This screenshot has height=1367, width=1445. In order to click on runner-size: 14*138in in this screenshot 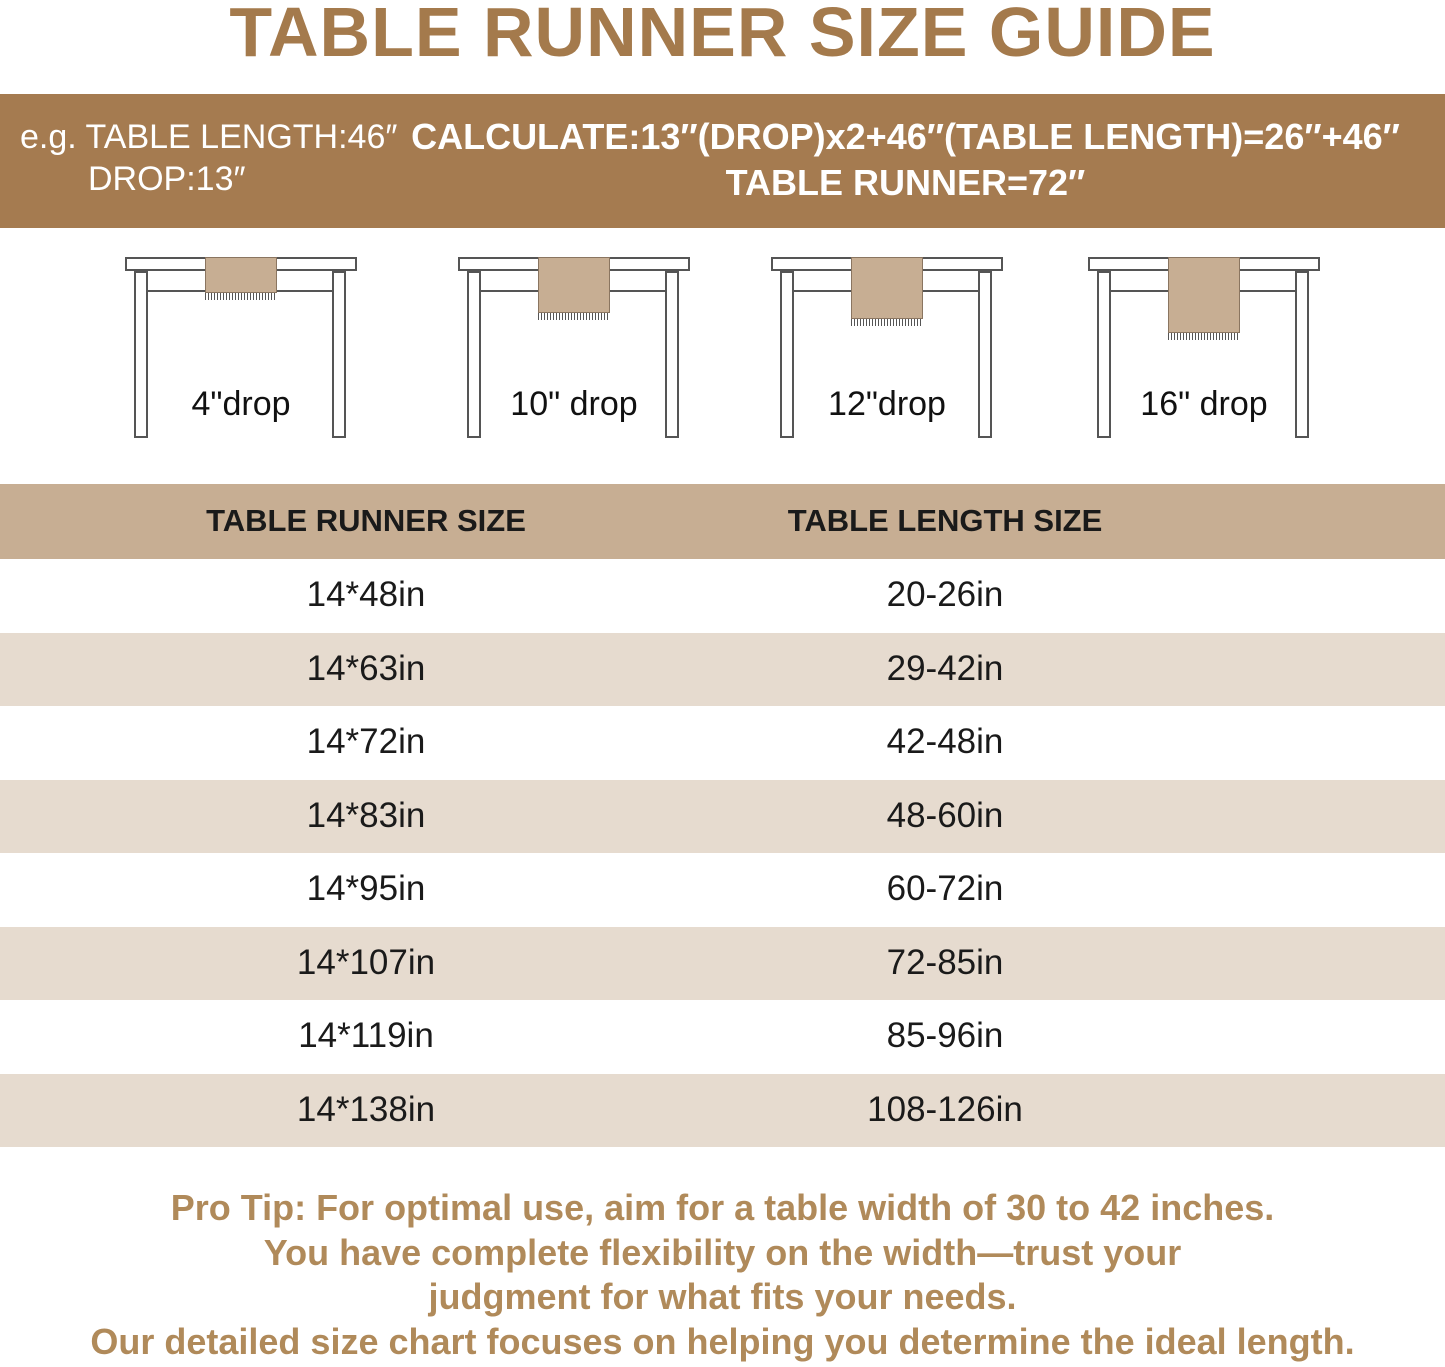, I will do `click(366, 1109)`.